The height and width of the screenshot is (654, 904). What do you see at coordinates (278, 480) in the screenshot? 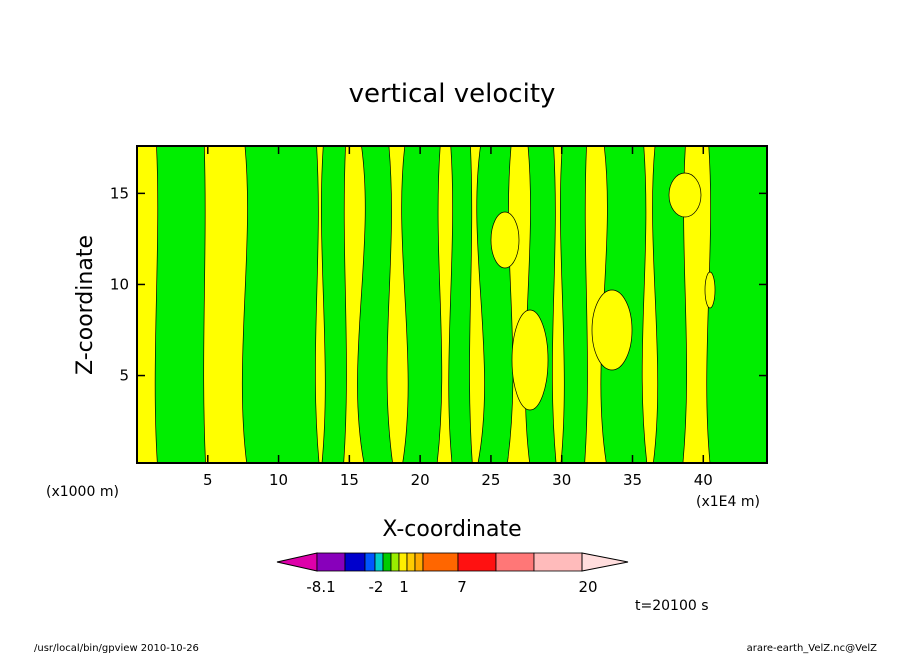
I see `x-tick-label: 10` at bounding box center [278, 480].